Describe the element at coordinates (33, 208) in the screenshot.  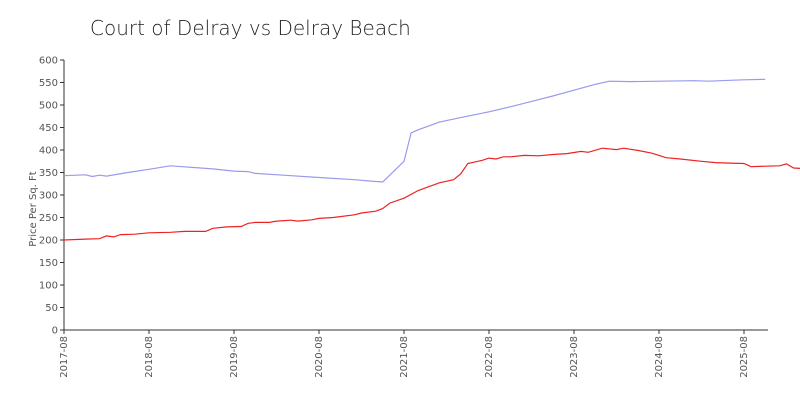
I see `y-axis-label: Price Per Sq. Ft` at that location.